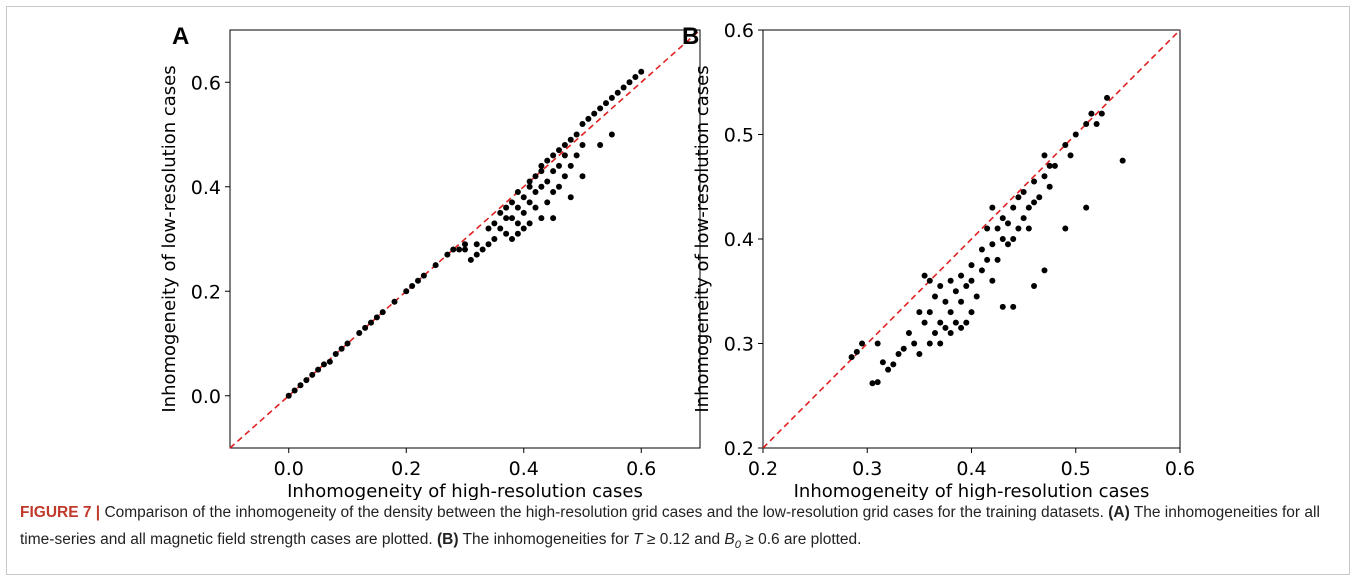 This screenshot has height=581, width=1356. What do you see at coordinates (206, 292) in the screenshot?
I see `panel-a-y-tick-label: 0.2` at bounding box center [206, 292].